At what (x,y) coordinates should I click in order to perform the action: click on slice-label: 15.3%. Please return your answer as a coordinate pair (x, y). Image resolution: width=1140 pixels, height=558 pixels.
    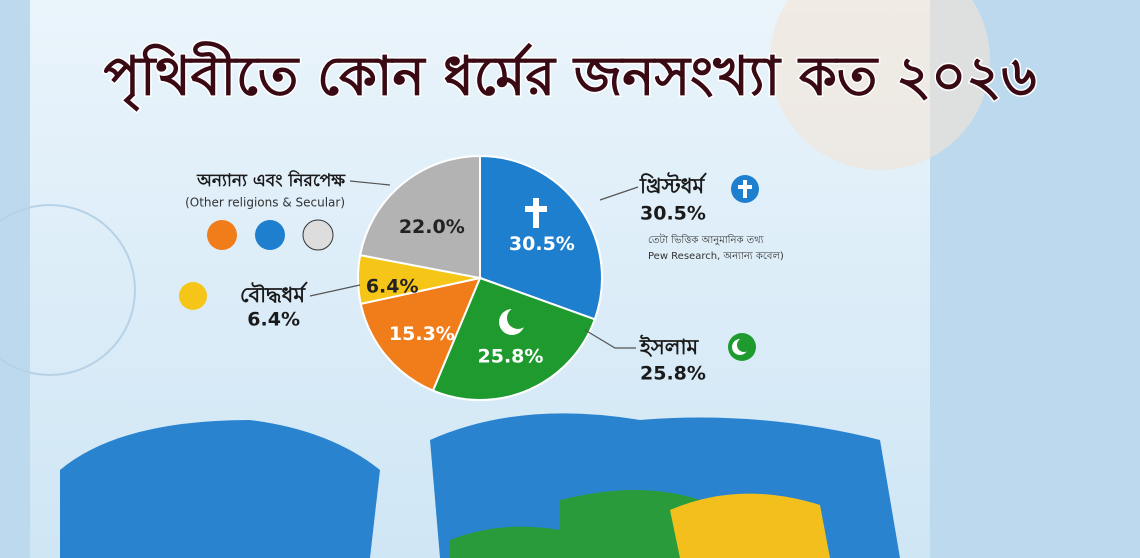
    Looking at the image, I should click on (422, 334).